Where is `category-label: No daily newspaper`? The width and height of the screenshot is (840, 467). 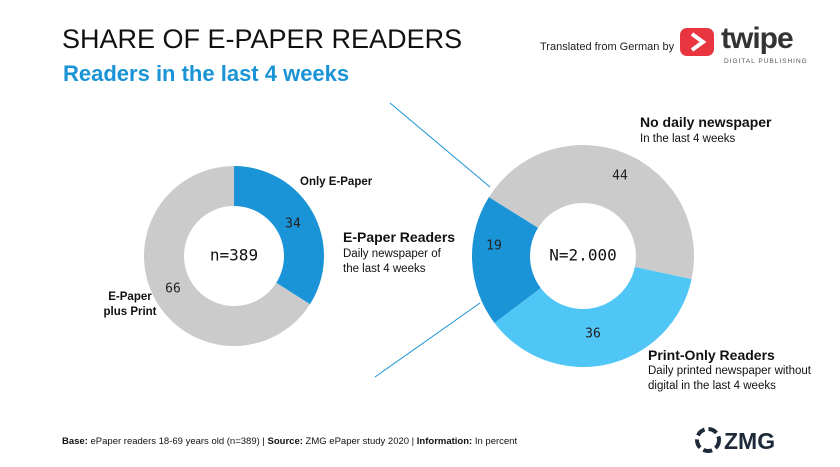 category-label: No daily newspaper is located at coordinates (706, 122).